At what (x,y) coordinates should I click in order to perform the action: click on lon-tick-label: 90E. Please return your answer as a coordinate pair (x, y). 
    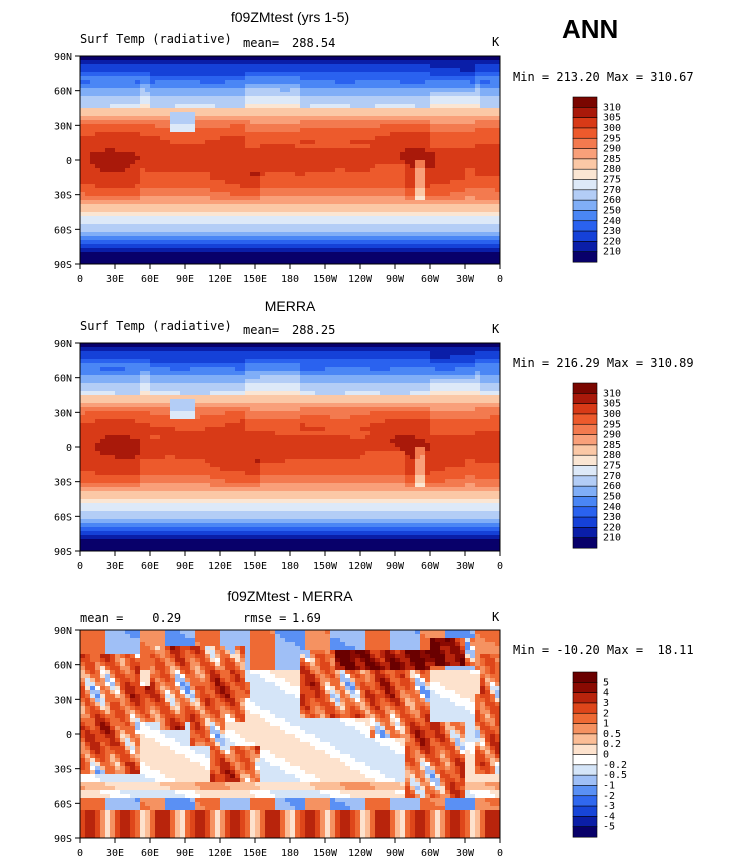
    Looking at the image, I should click on (185, 279).